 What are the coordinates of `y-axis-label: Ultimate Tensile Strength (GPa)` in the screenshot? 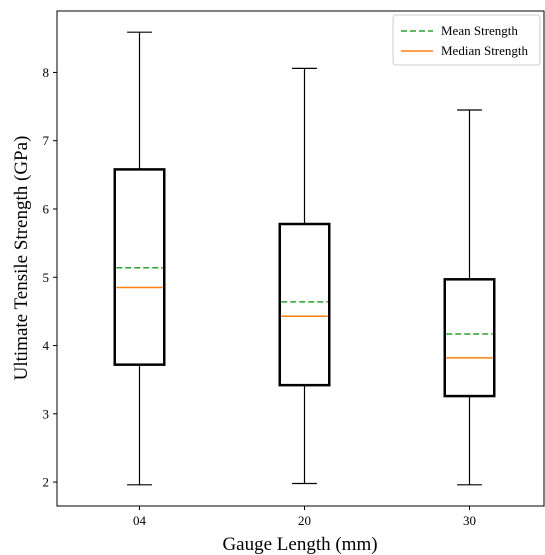 It's located at (21, 258).